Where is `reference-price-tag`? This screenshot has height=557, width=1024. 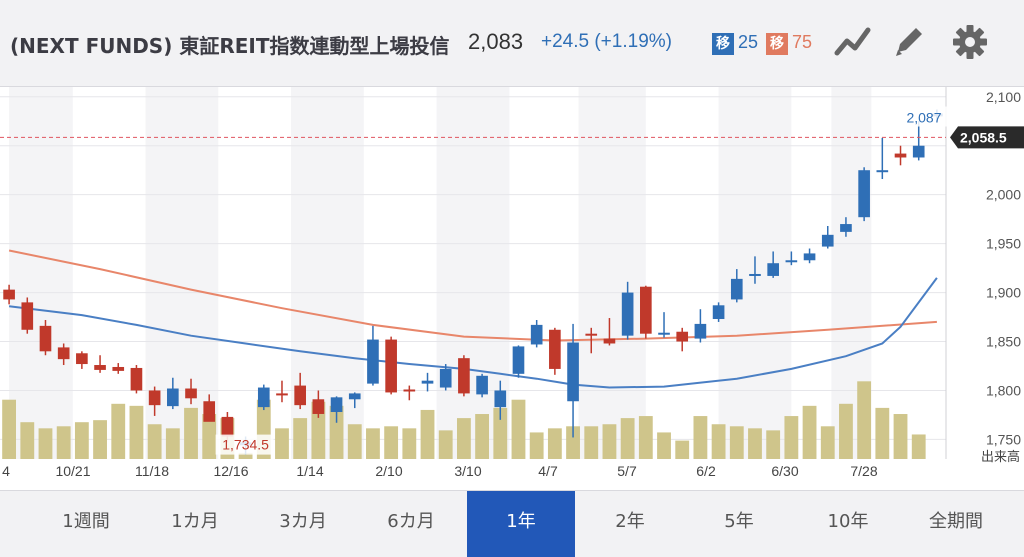 reference-price-tag is located at coordinates (987, 137).